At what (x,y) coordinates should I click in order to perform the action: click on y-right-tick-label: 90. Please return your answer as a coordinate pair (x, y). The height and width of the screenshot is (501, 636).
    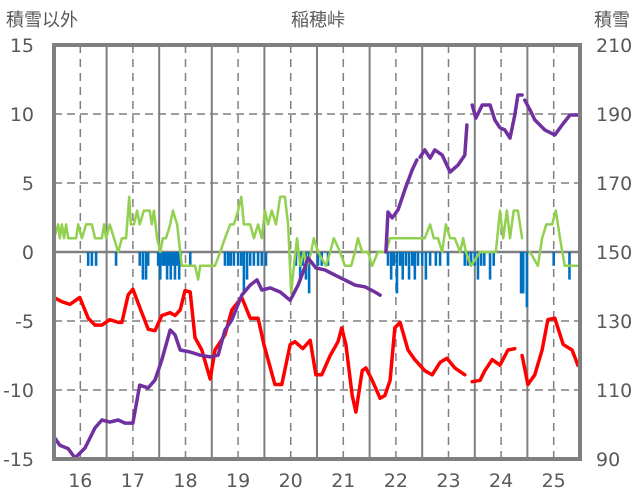
    Looking at the image, I should click on (608, 460).